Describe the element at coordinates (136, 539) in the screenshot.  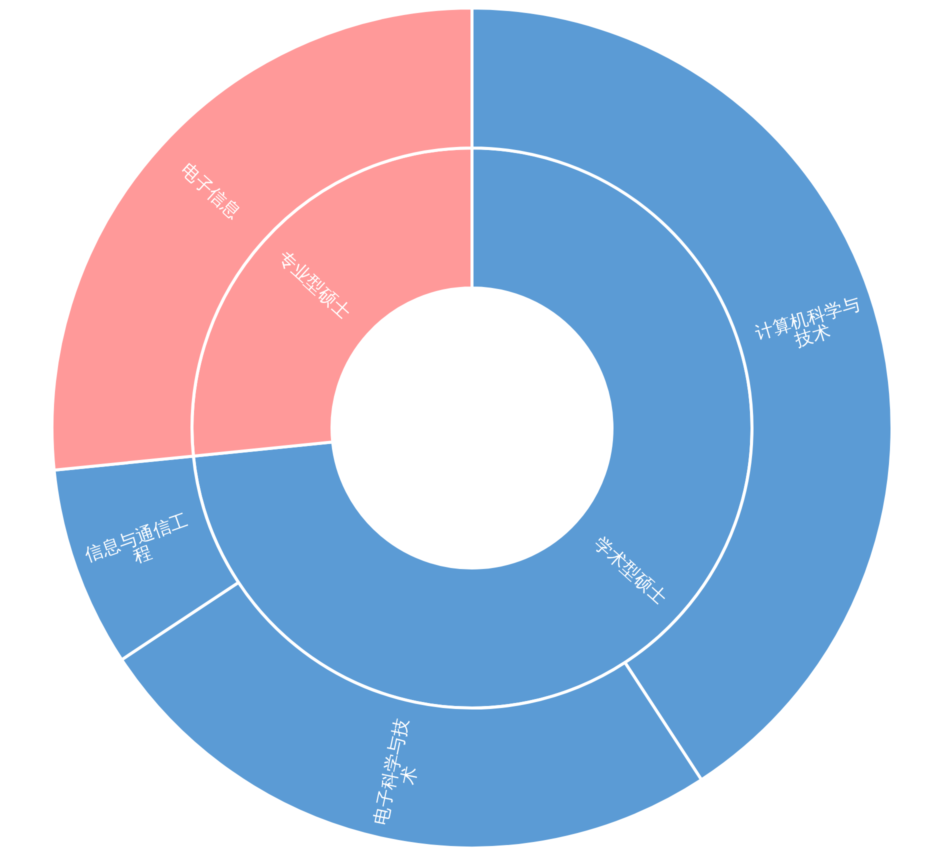
I see `slice-label: 信息与通信工程` at that location.